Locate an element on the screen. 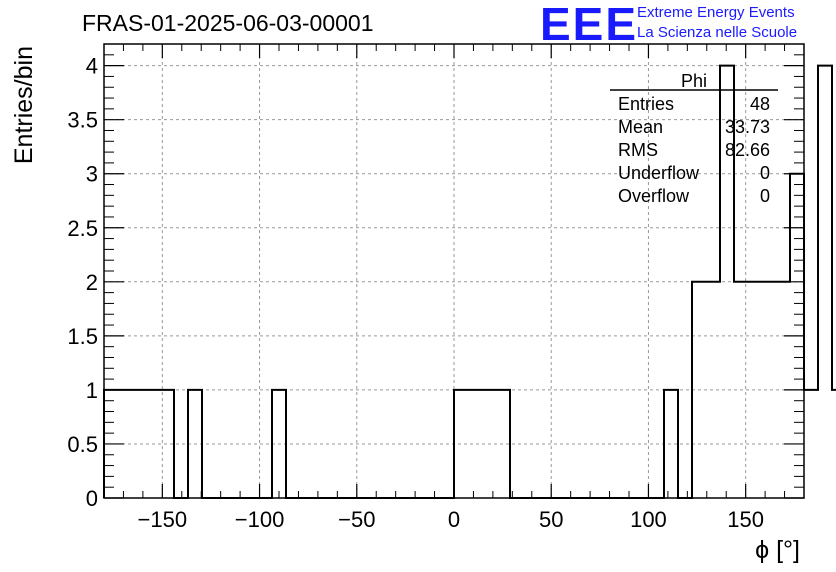 Image resolution: width=836 pixels, height=572 pixels. stats-box-title: Phi is located at coordinates (694, 81).